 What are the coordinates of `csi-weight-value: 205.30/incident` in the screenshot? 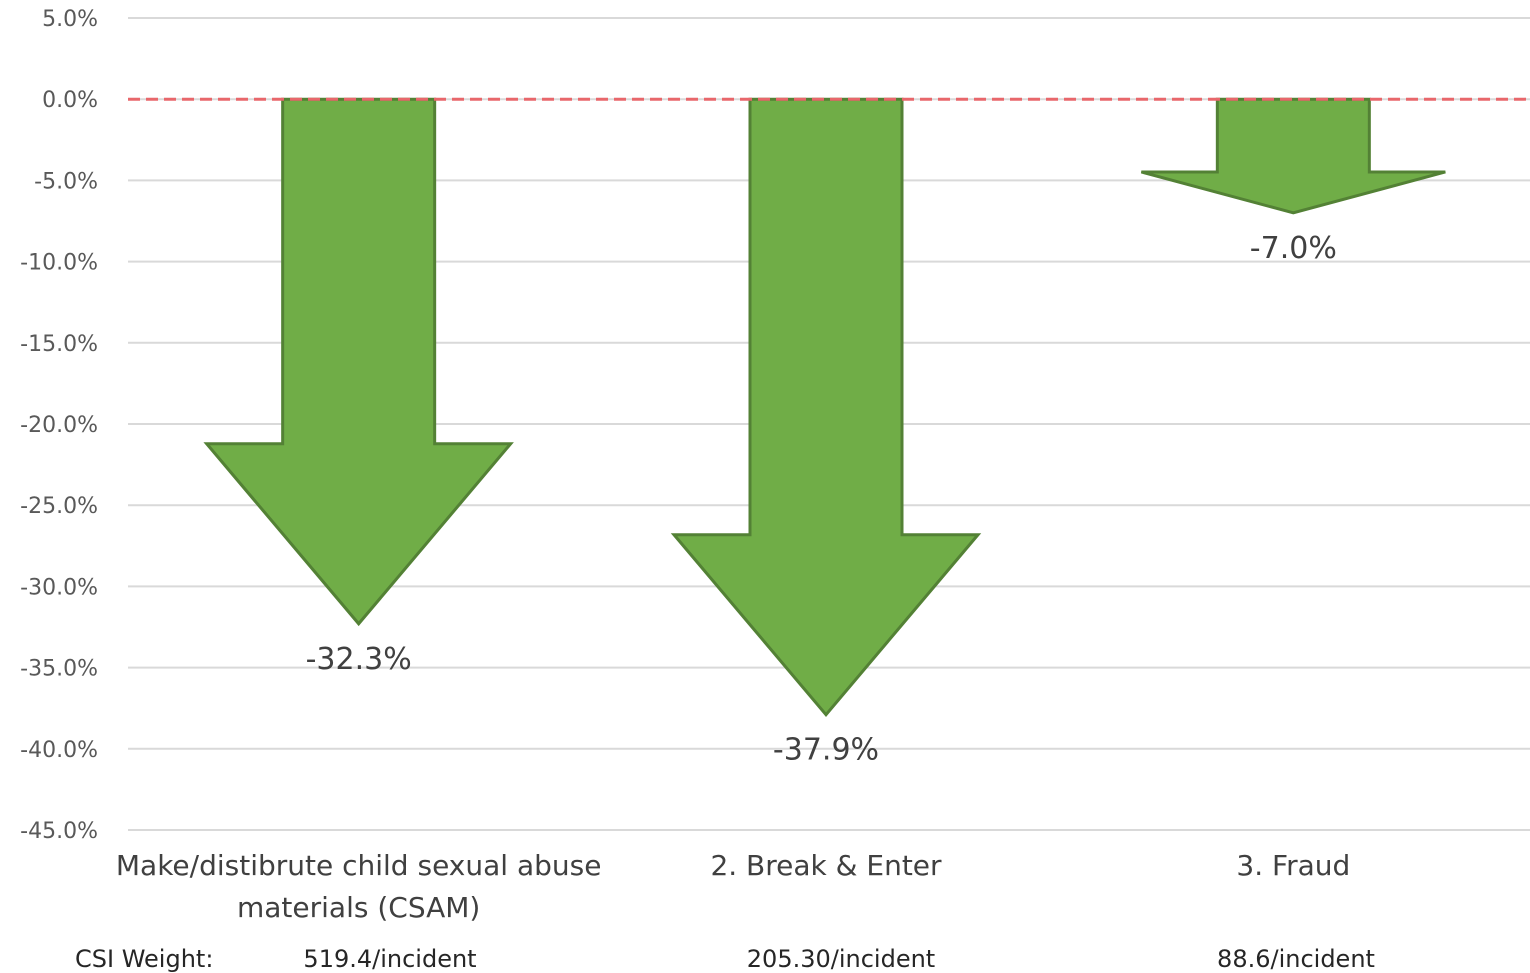 It's located at (841, 959).